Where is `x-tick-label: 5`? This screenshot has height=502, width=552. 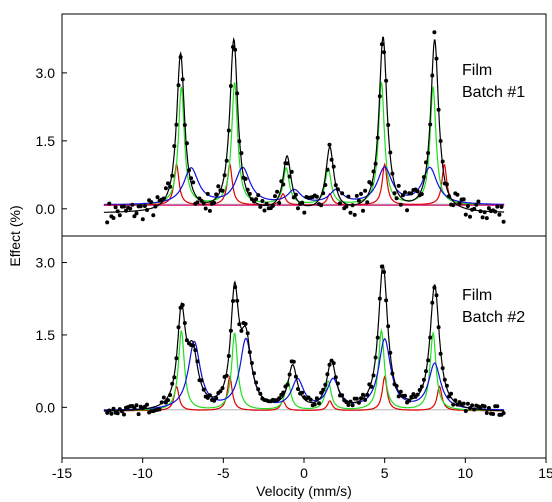
x-tick-label: 5 is located at coordinates (385, 473).